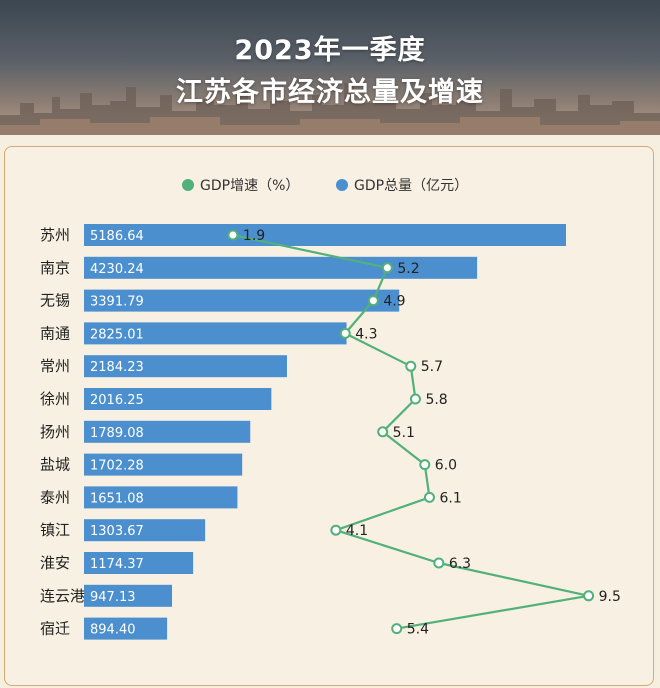  I want to click on gdp-bar-label: 5186.64, so click(117, 236).